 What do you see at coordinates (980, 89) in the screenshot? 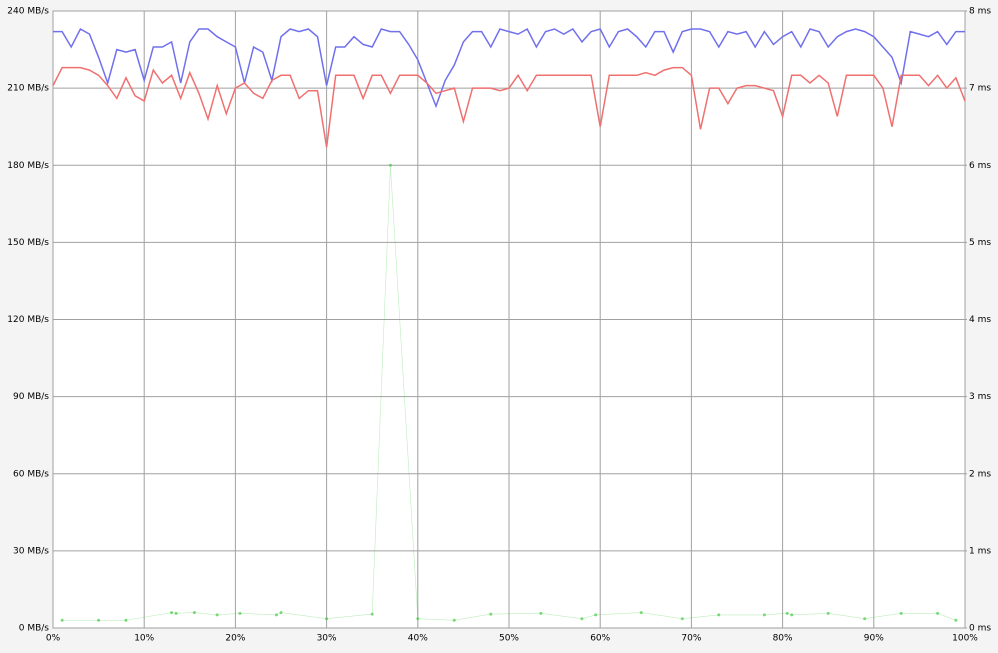
I see `y2-tick-label: 7 ms` at bounding box center [980, 89].